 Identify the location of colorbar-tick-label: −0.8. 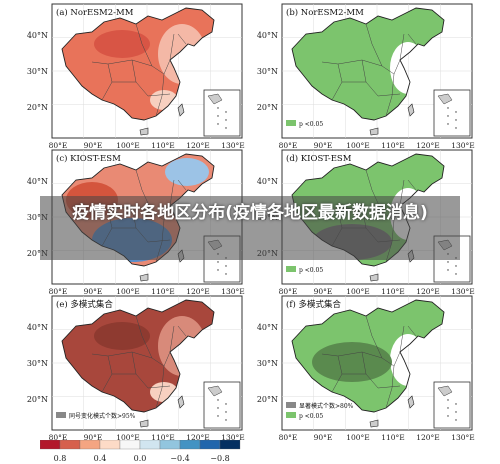
(219, 458).